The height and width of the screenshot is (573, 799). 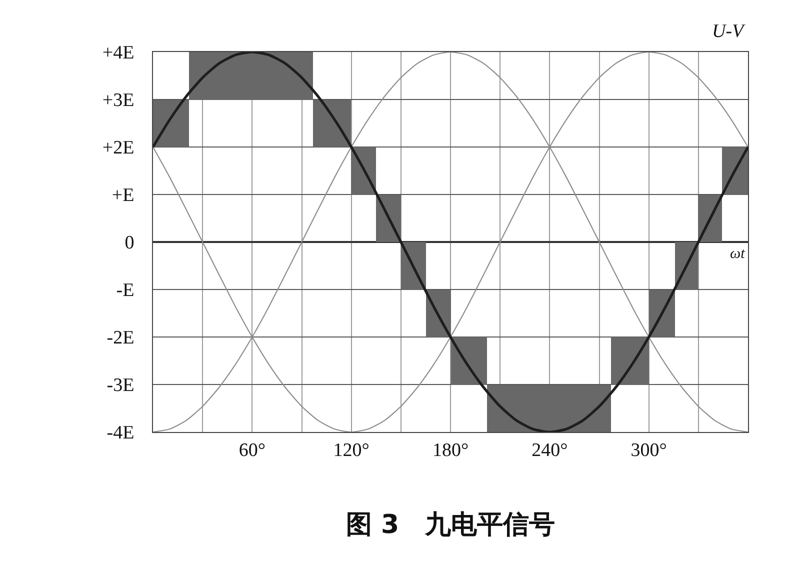 I want to click on x-tick-label: 60°, so click(x=252, y=450).